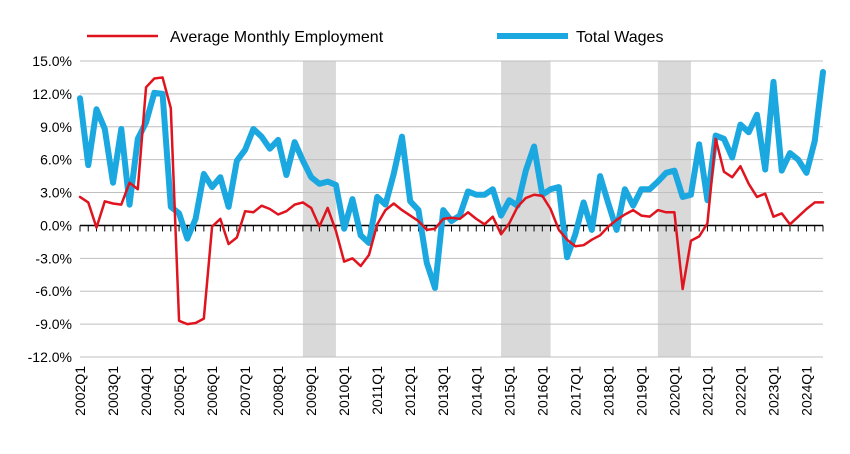 The width and height of the screenshot is (850, 454). Describe the element at coordinates (245, 391) in the screenshot. I see `x-tick-label: 2007Q1` at that location.